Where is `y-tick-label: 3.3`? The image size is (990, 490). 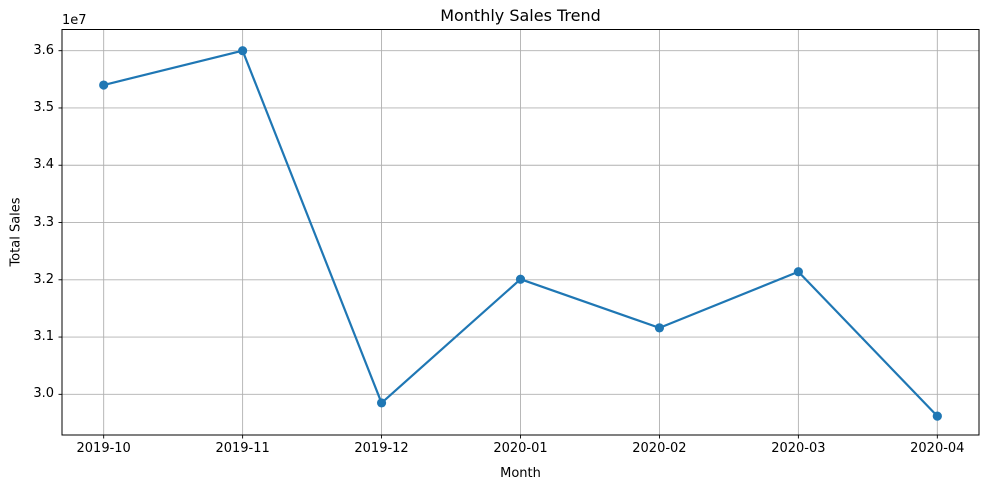
y-tick-label: 3.3 is located at coordinates (43, 222).